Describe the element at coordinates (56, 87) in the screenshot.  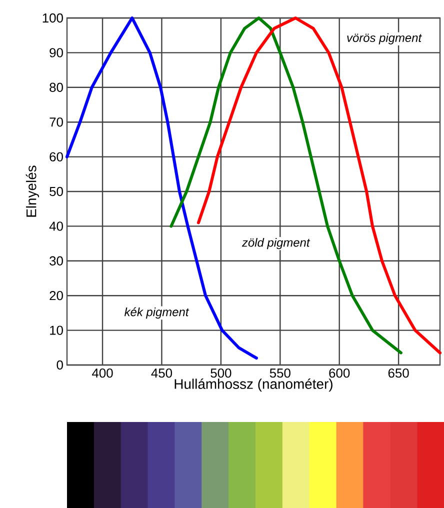
I see `y-tick-label: 80` at that location.